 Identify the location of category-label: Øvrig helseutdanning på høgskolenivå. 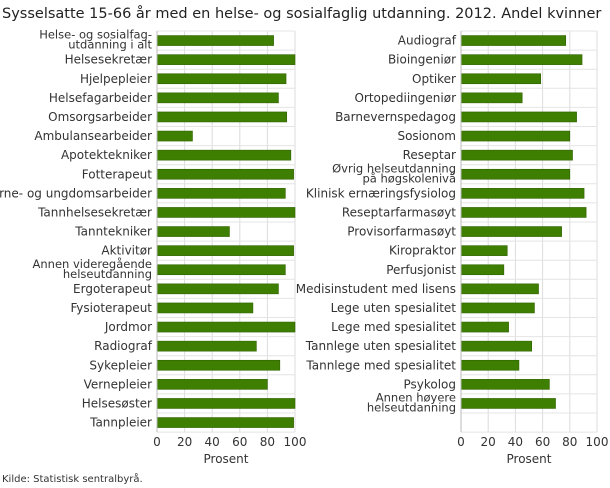
(394, 173).